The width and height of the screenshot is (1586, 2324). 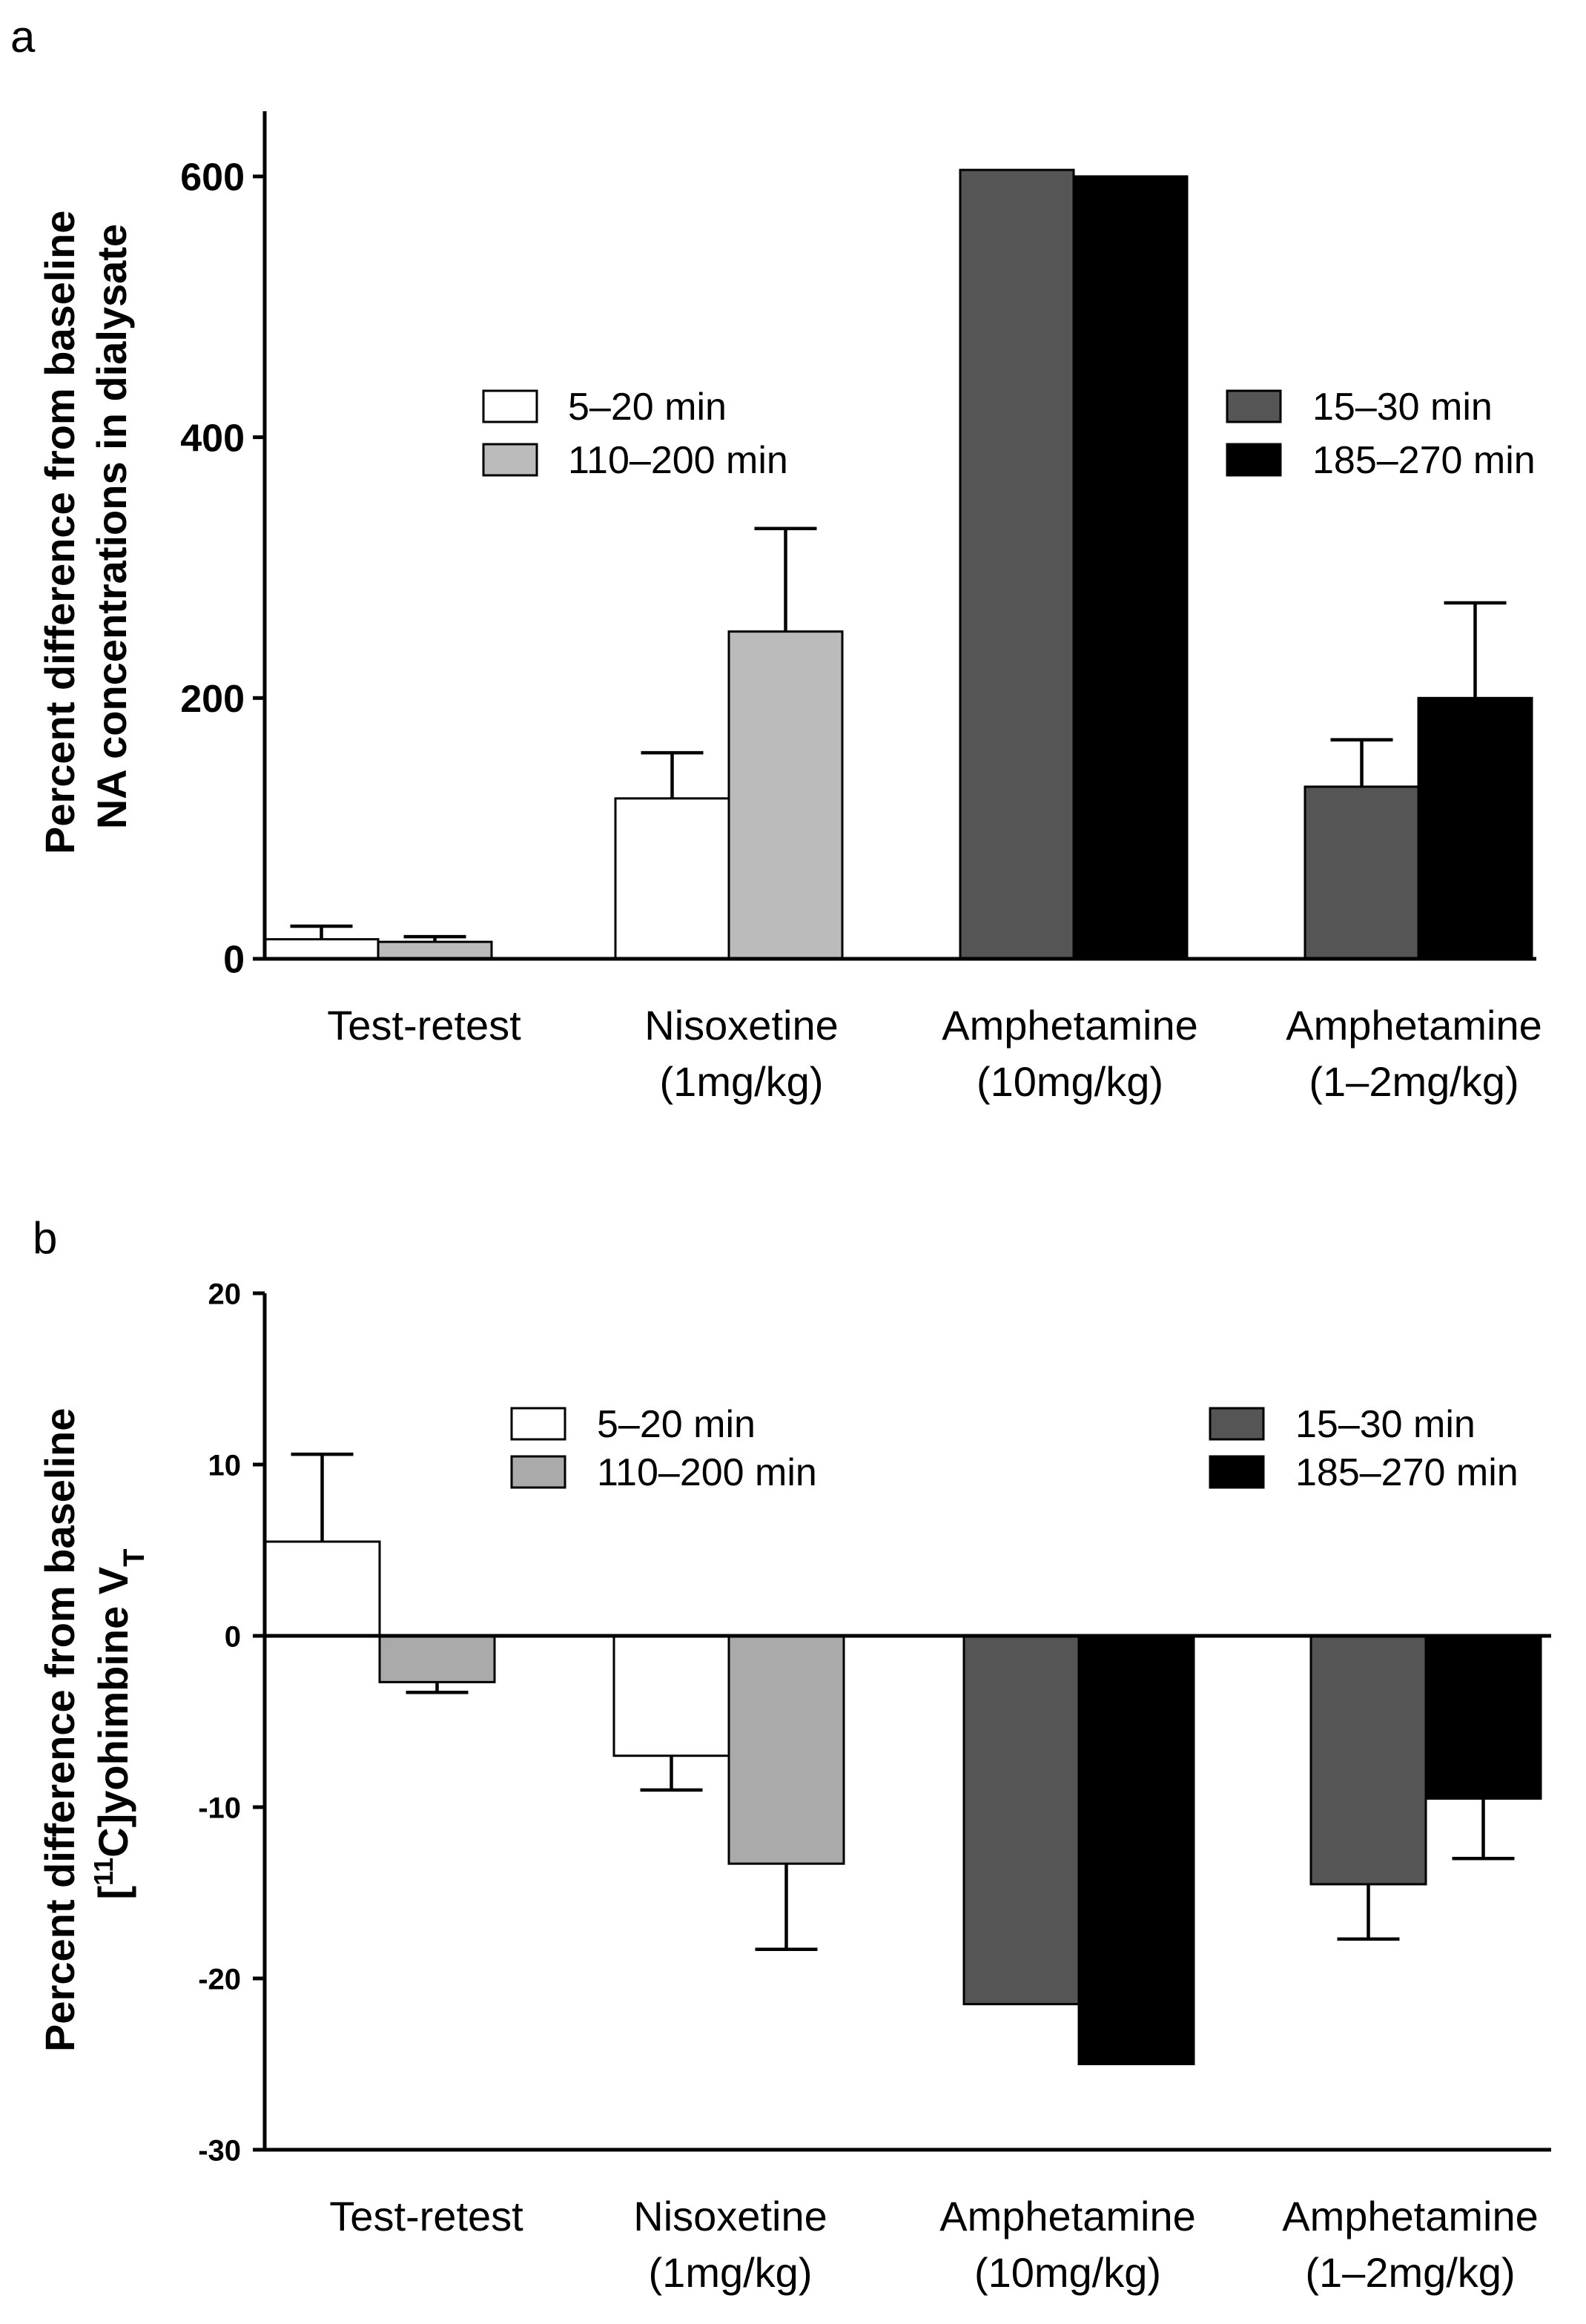 I want to click on panel-a-category-label-1-line0: Nisoxetine, so click(x=741, y=1025).